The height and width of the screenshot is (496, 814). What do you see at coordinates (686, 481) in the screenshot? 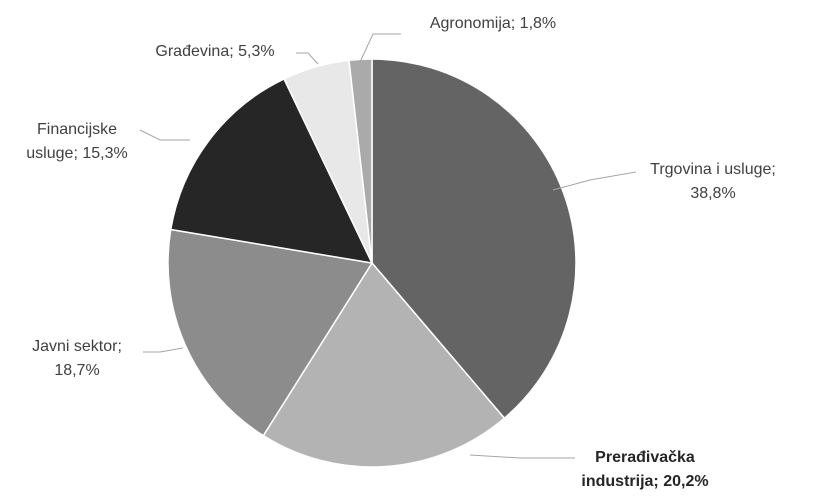
I see `label-value: 20,2%` at bounding box center [686, 481].